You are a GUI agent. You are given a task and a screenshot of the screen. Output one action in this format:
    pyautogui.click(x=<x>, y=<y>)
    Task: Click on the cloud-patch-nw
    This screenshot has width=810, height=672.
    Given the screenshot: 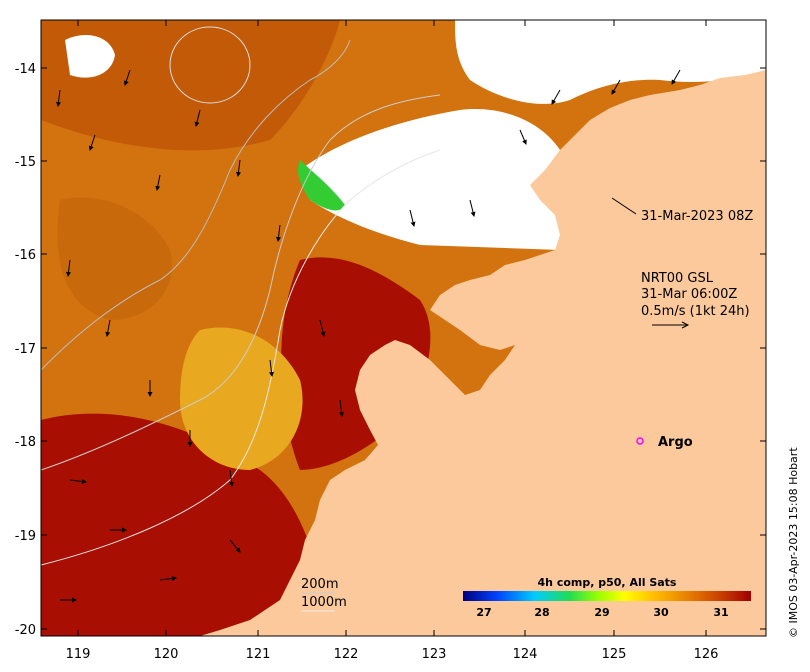 What is the action you would take?
    pyautogui.click(x=90, y=56)
    